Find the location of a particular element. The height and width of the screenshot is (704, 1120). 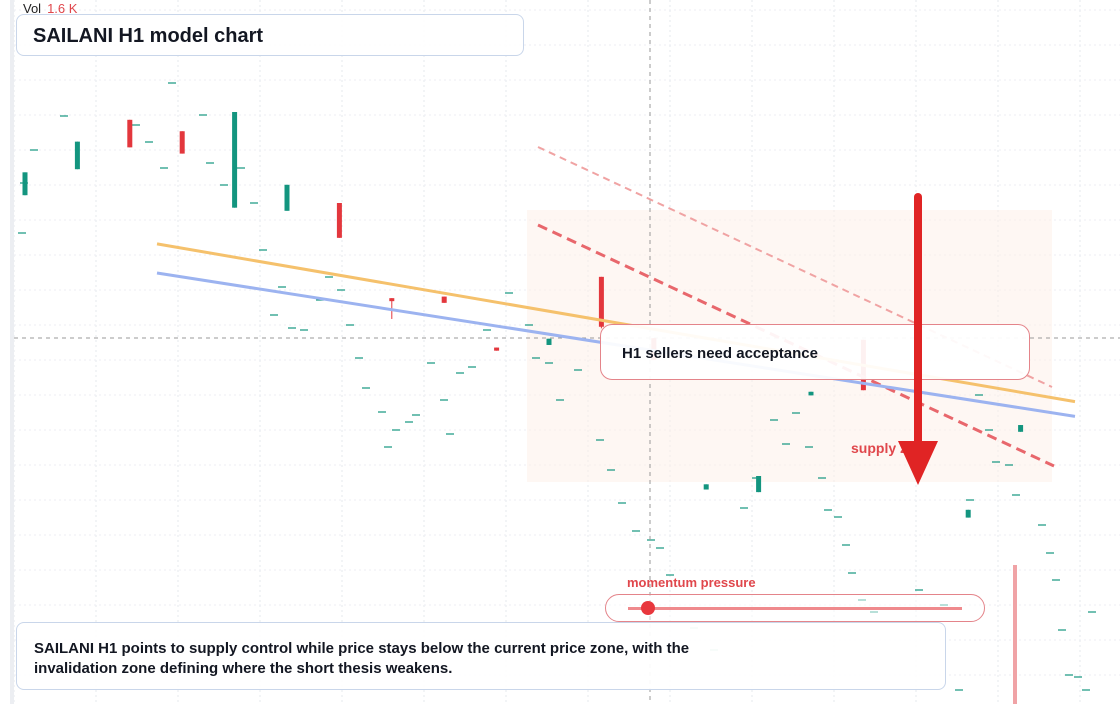

supply-zone-label: supply zone is located at coordinates (891, 448).